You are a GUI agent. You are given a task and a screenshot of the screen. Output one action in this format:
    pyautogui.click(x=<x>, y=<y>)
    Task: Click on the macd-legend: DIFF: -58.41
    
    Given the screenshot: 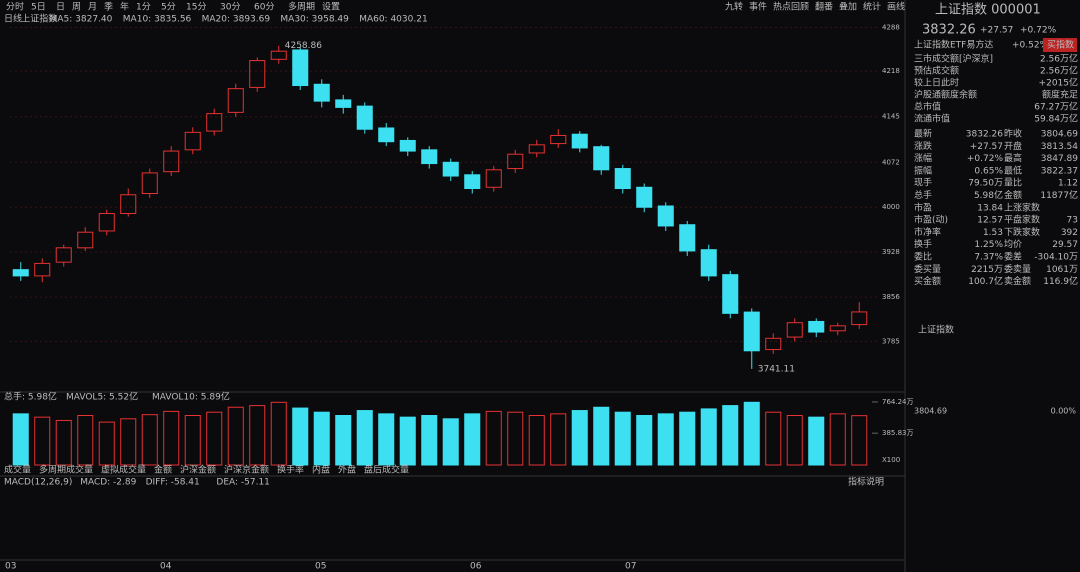 What is the action you would take?
    pyautogui.click(x=173, y=483)
    